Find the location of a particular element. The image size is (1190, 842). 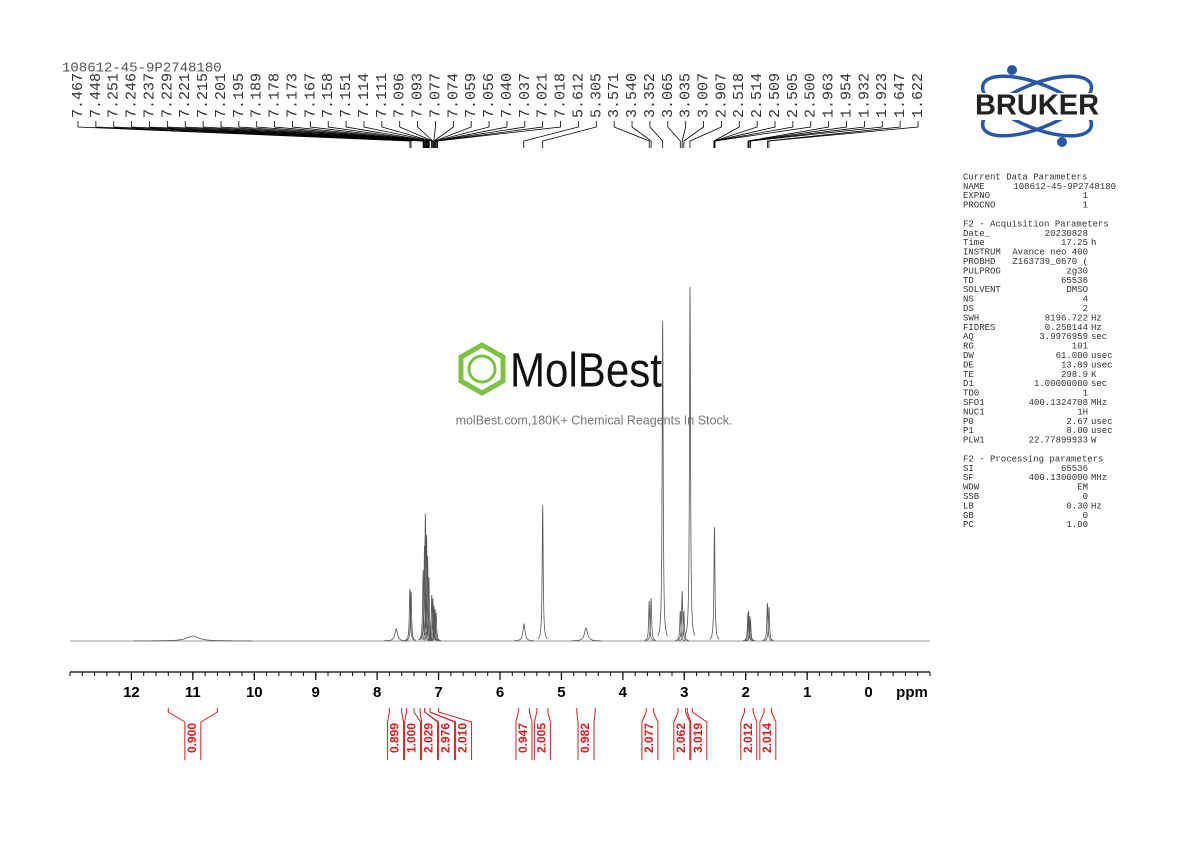

parameter-value: 1.00 is located at coordinates (1077, 525).